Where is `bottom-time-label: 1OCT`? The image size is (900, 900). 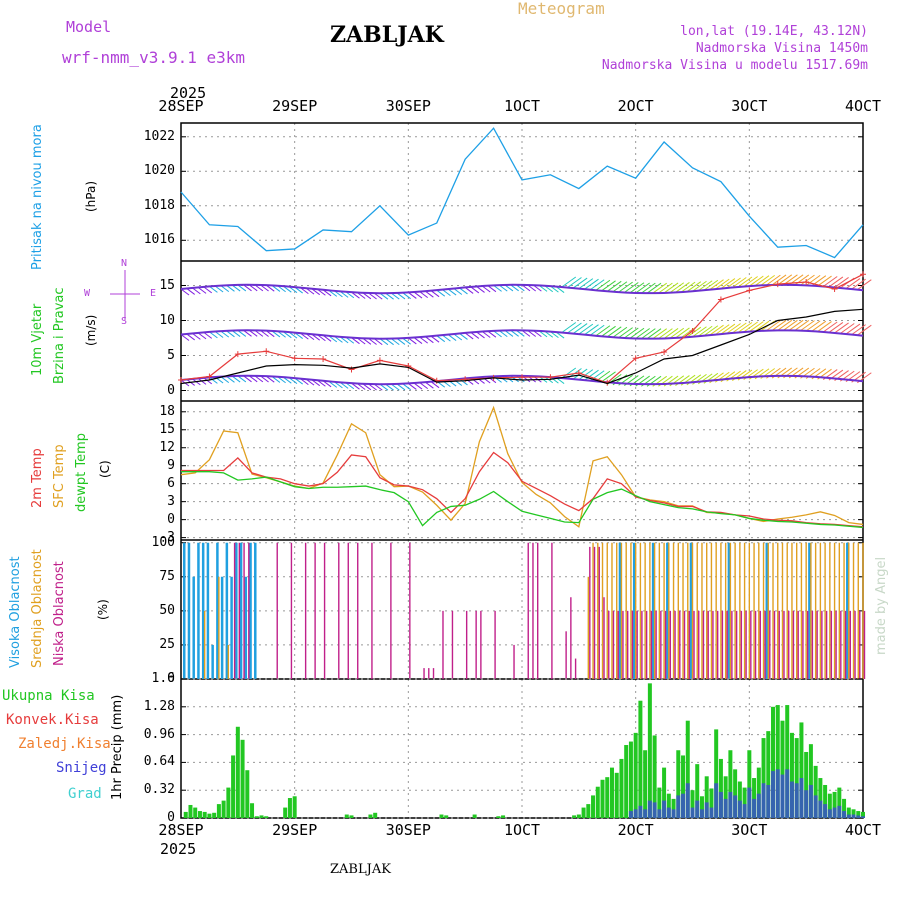
bottom-time-label: 1OCT is located at coordinates (522, 830).